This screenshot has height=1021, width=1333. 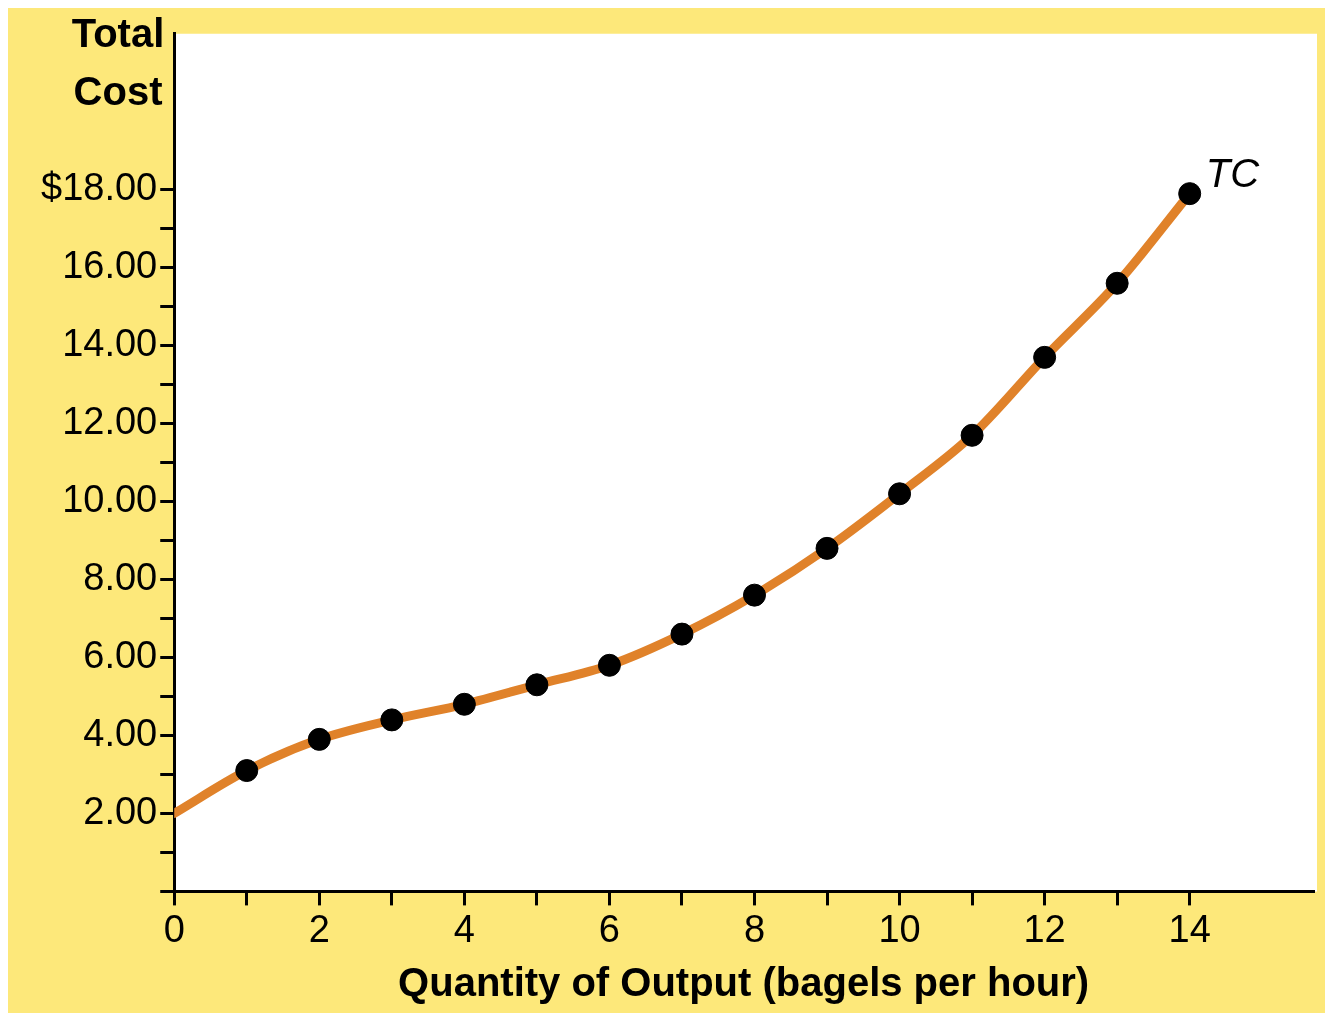 I want to click on x-axis-title: Quantity of Output (bagels per hour), so click(x=744, y=982).